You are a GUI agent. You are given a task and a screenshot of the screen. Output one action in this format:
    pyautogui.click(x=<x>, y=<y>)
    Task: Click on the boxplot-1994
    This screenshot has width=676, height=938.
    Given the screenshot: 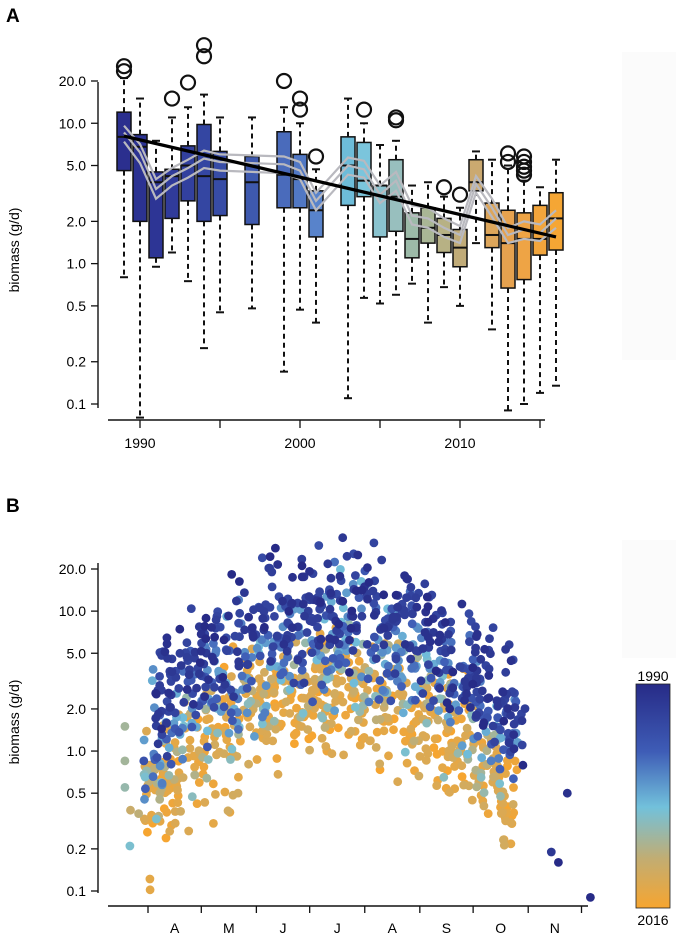 What is the action you would take?
    pyautogui.click(x=204, y=193)
    